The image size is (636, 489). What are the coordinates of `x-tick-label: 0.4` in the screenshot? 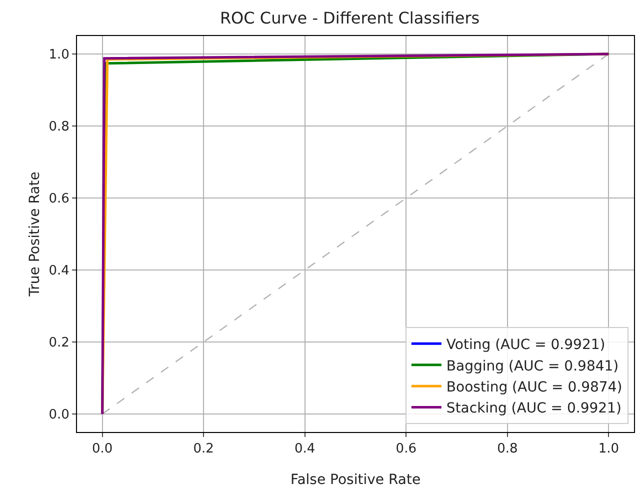 It's located at (305, 449).